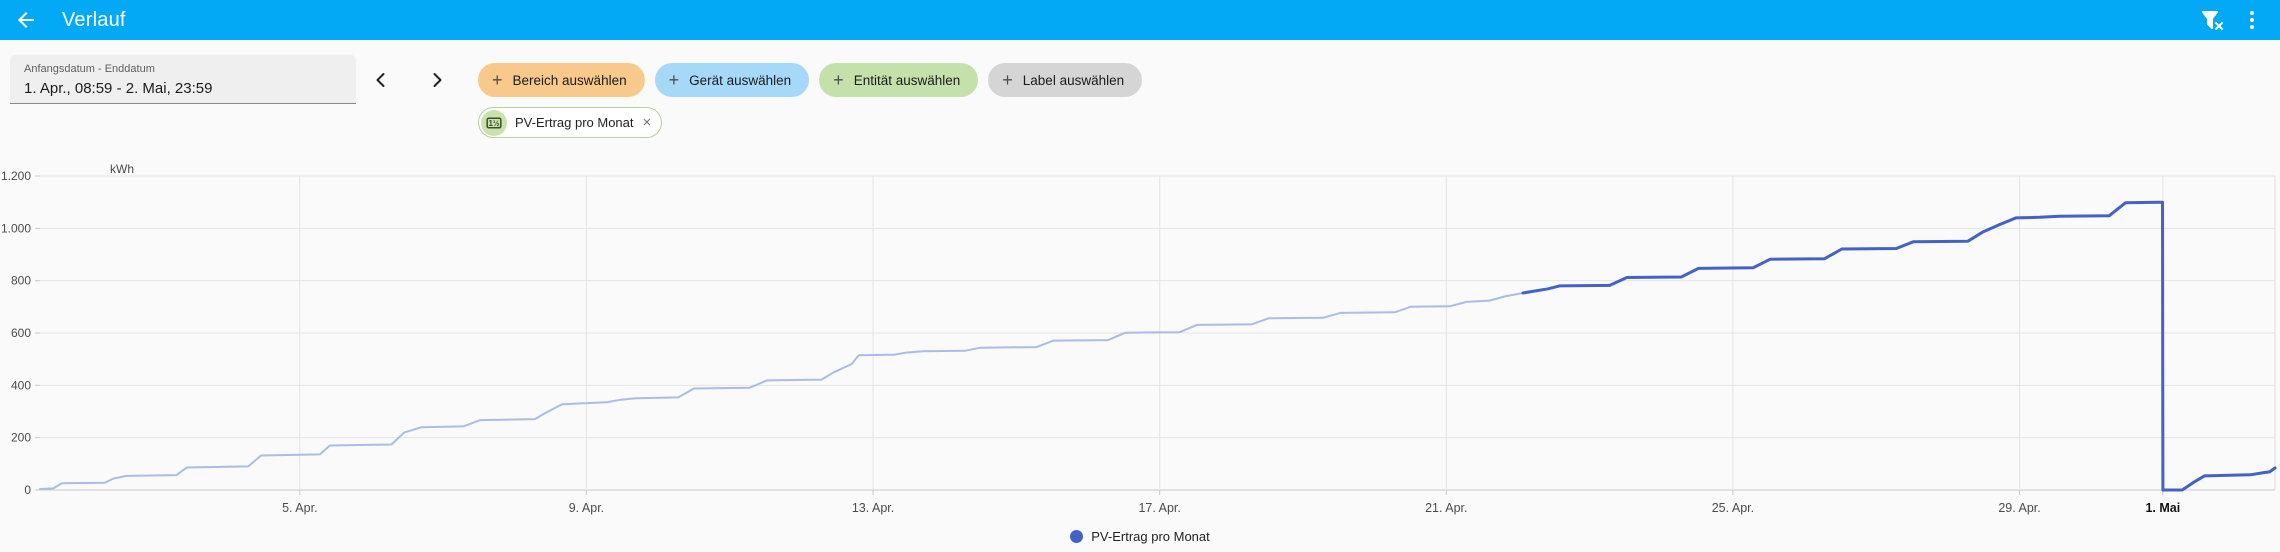 The height and width of the screenshot is (552, 2280). I want to click on remove-filters-button, so click(2212, 20).